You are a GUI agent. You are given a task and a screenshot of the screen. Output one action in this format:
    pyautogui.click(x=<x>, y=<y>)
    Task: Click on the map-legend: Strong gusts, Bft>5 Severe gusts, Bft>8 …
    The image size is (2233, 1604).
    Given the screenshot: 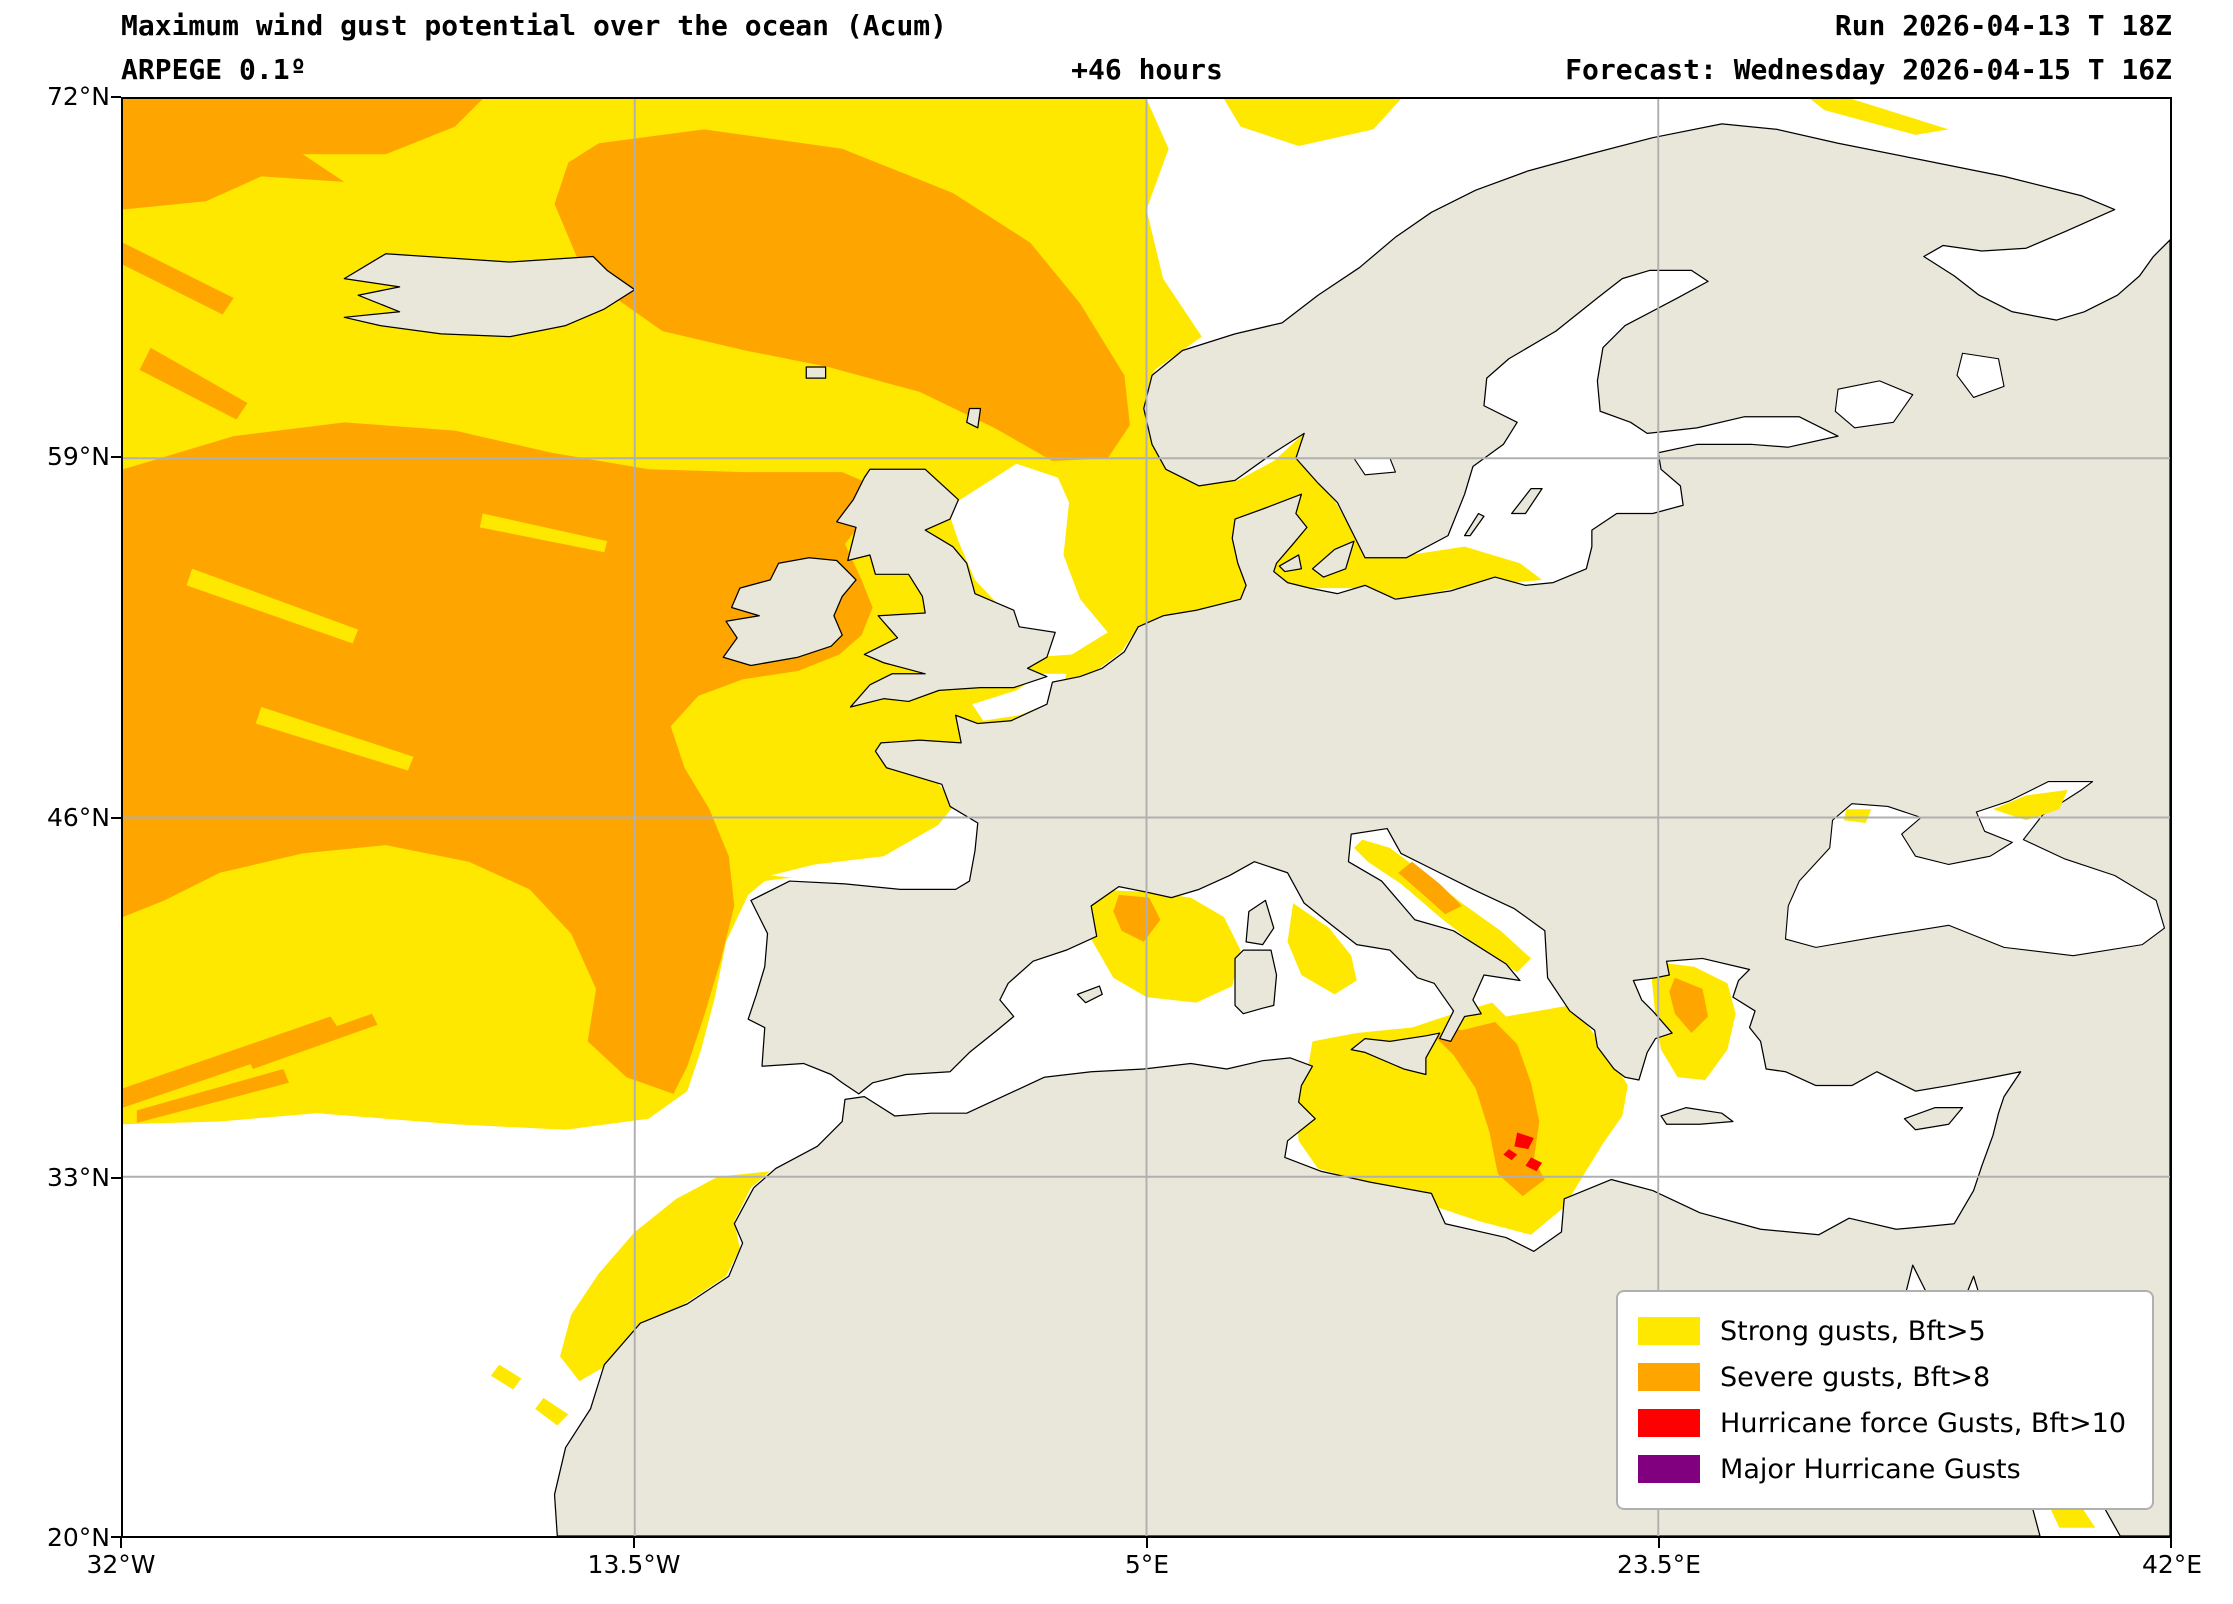 What is the action you would take?
    pyautogui.click(x=1885, y=1400)
    